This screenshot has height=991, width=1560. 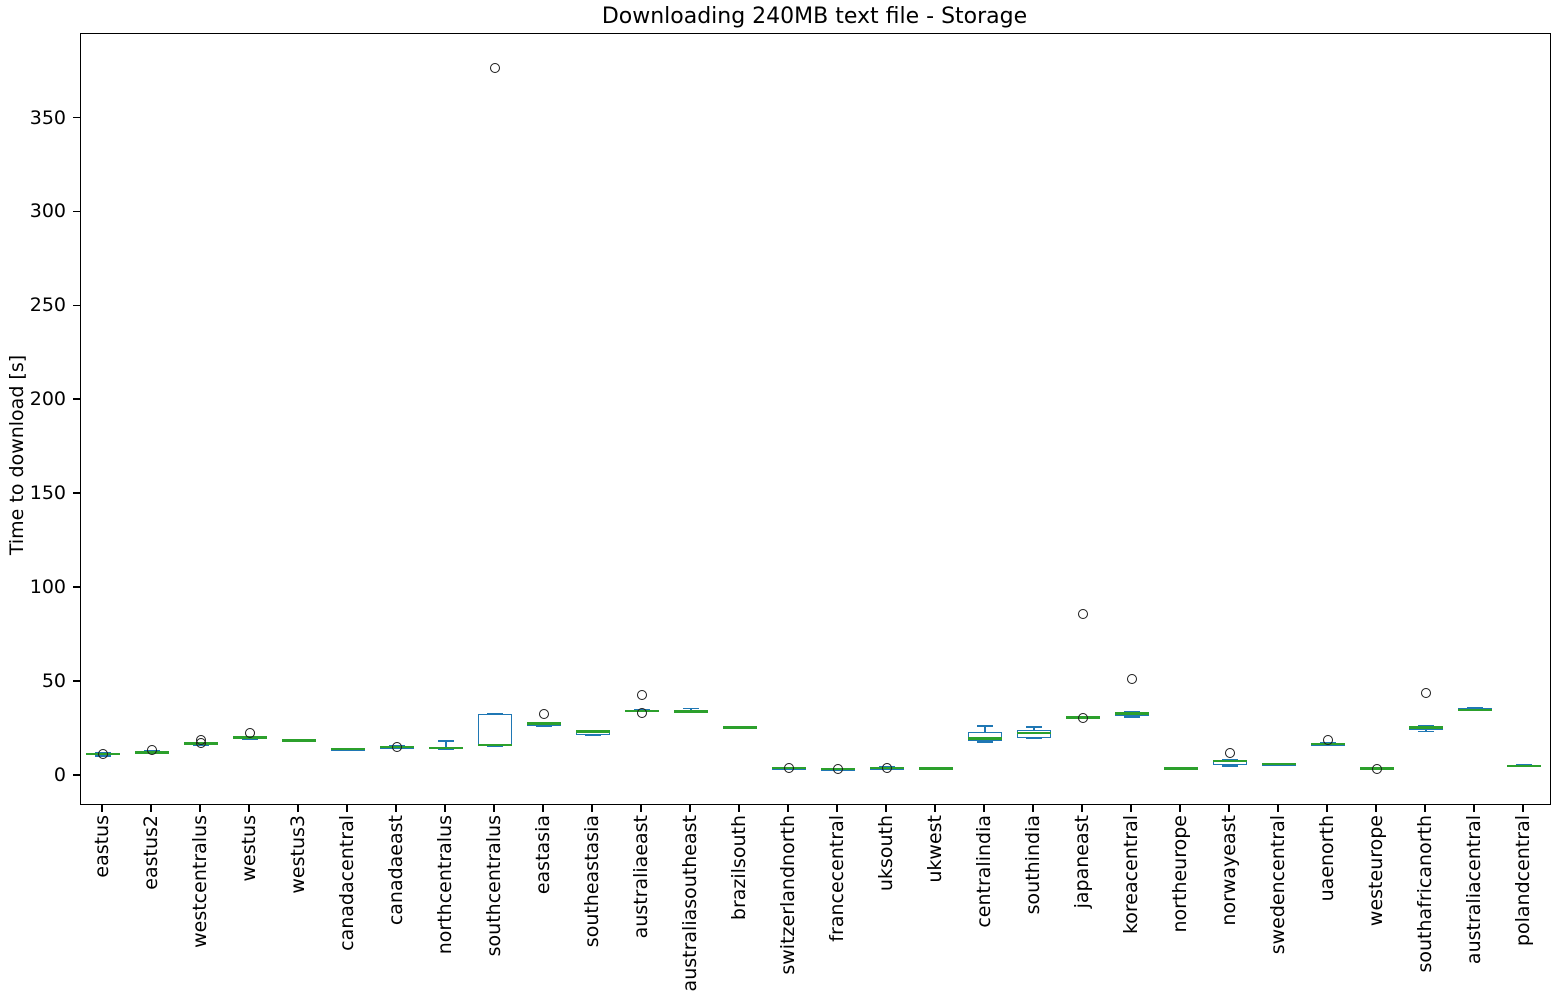 What do you see at coordinates (200, 881) in the screenshot?
I see `x-tick-label: westcentralus` at bounding box center [200, 881].